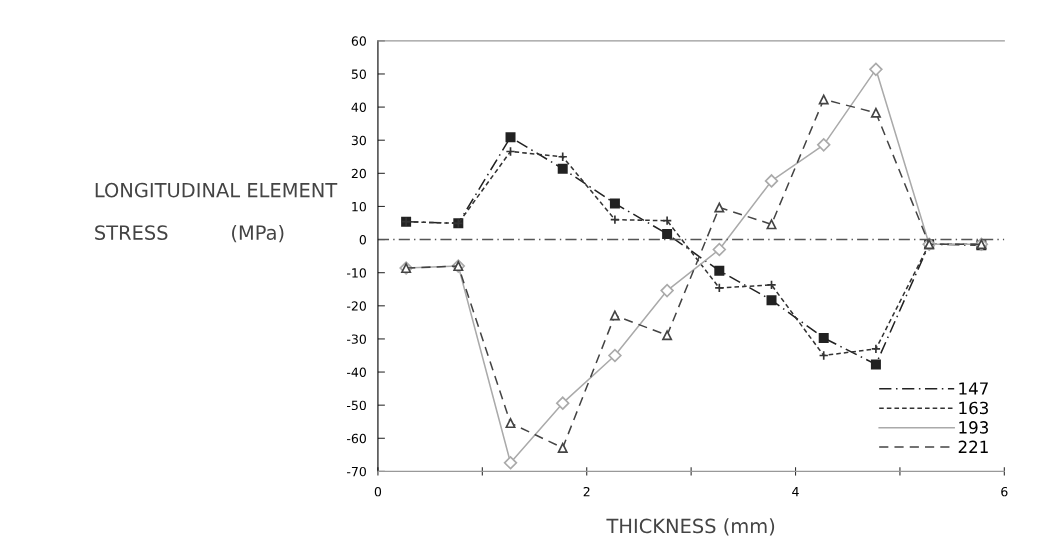 Image resolution: width=1044 pixels, height=552 pixels. Describe the element at coordinates (216, 212) in the screenshot. I see `text: LONGITUDINAL ELEMENT STRESS (MPa)` at that location.